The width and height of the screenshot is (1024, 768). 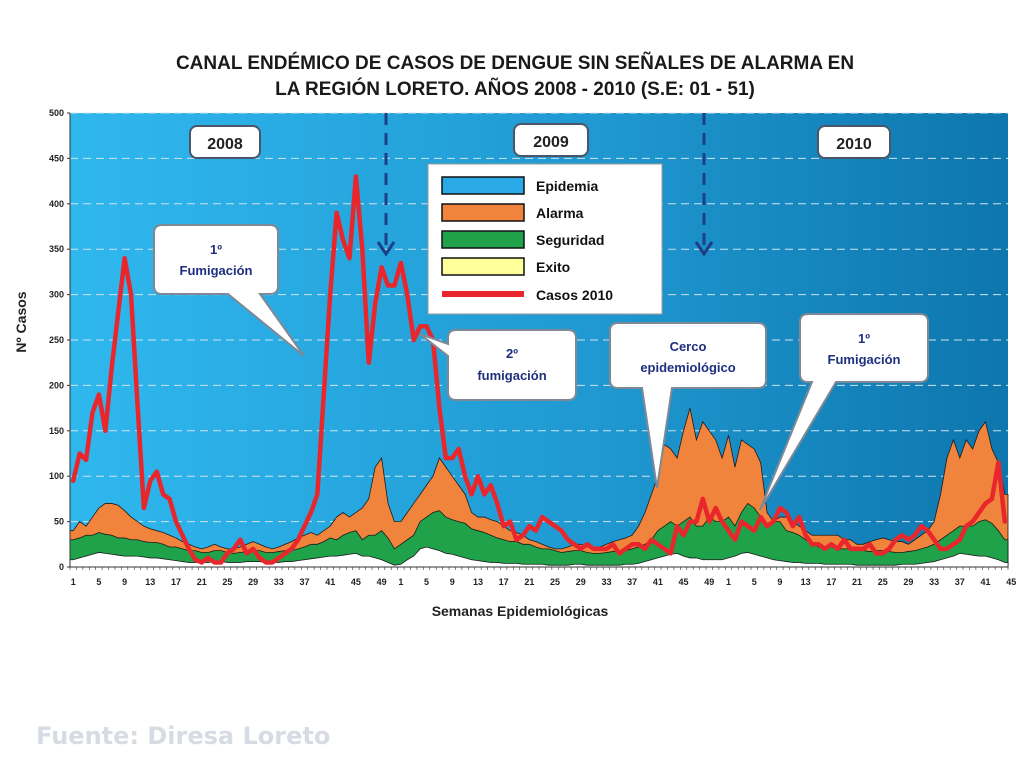 What do you see at coordinates (688, 405) in the screenshot?
I see `callout-epidemiological-fence: Cerco epidemiológico` at bounding box center [688, 405].